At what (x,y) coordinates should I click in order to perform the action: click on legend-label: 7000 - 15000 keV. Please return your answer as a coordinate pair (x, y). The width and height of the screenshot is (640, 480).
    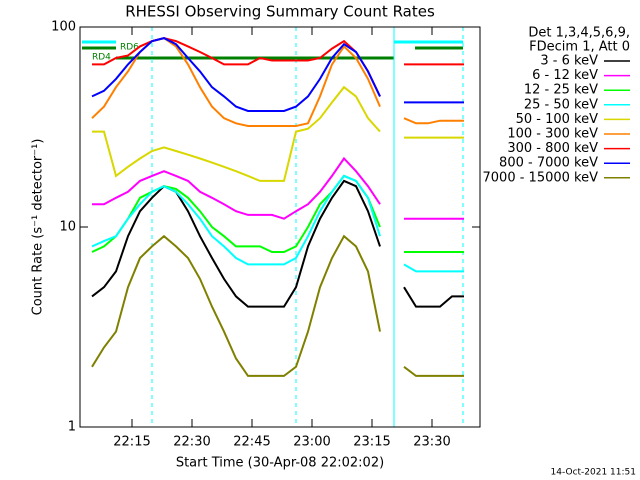
    Looking at the image, I should click on (541, 177).